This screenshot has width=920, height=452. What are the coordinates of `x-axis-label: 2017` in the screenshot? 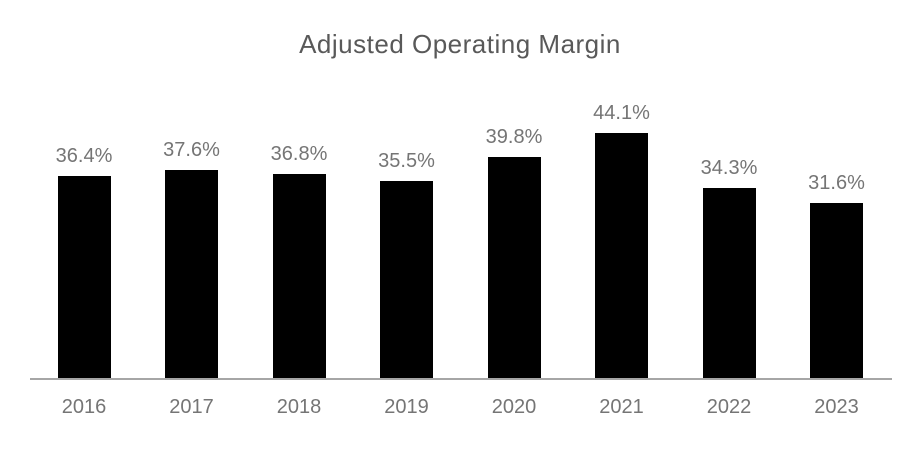 It's located at (191, 407).